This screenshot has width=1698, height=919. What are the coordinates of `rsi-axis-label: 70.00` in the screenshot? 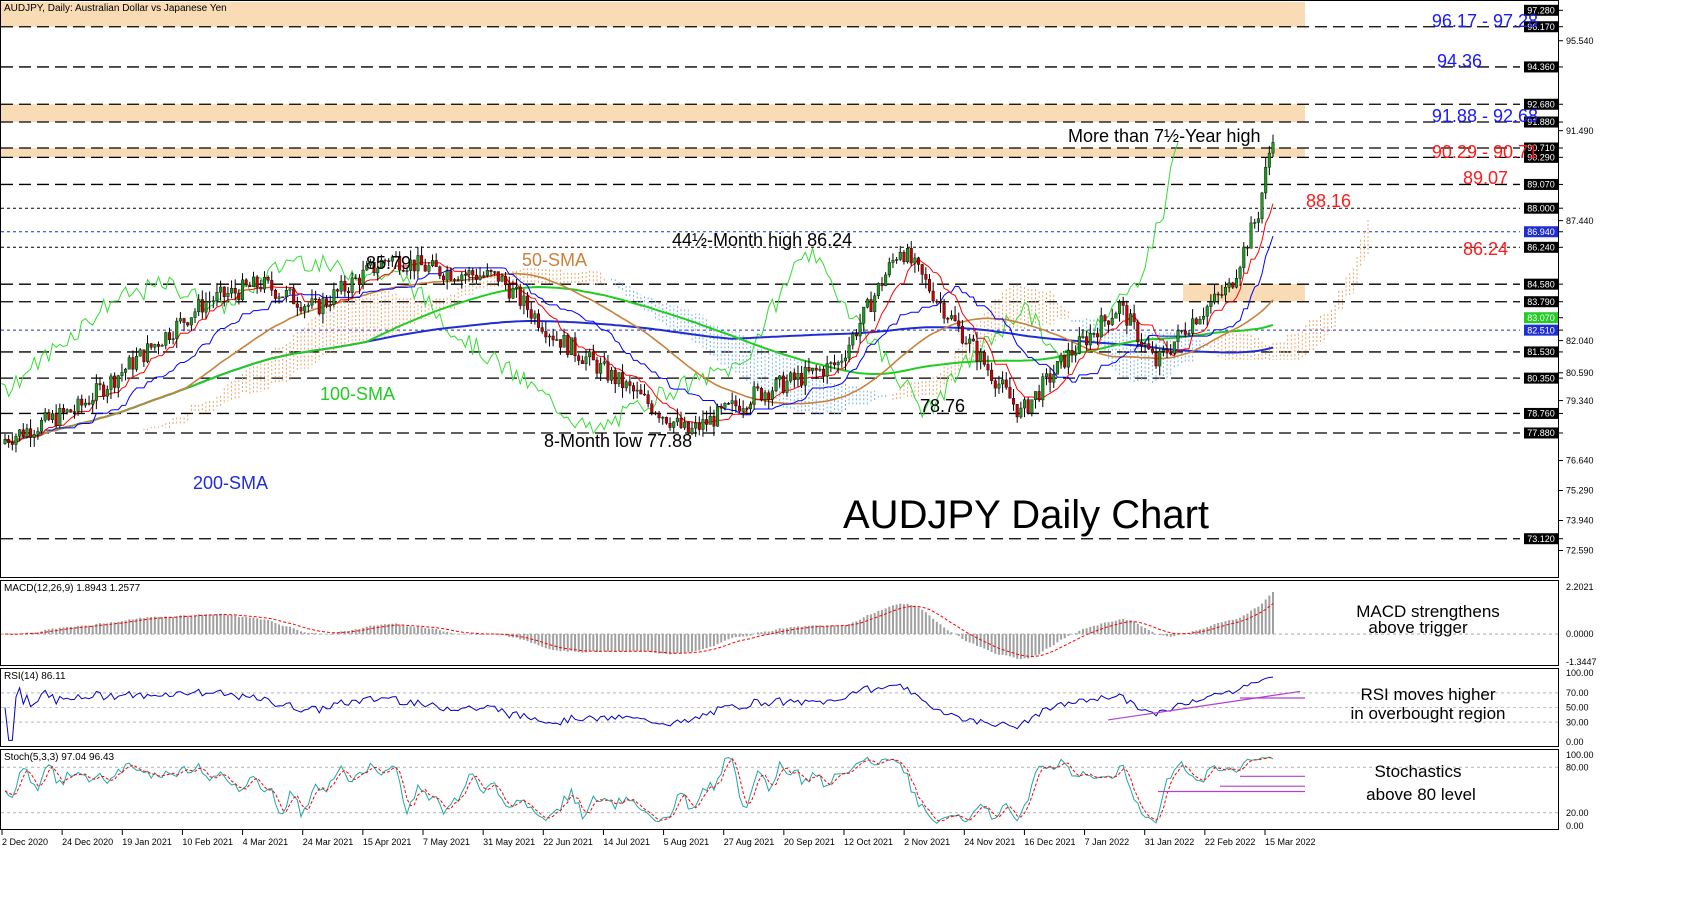 It's located at (1577, 693).